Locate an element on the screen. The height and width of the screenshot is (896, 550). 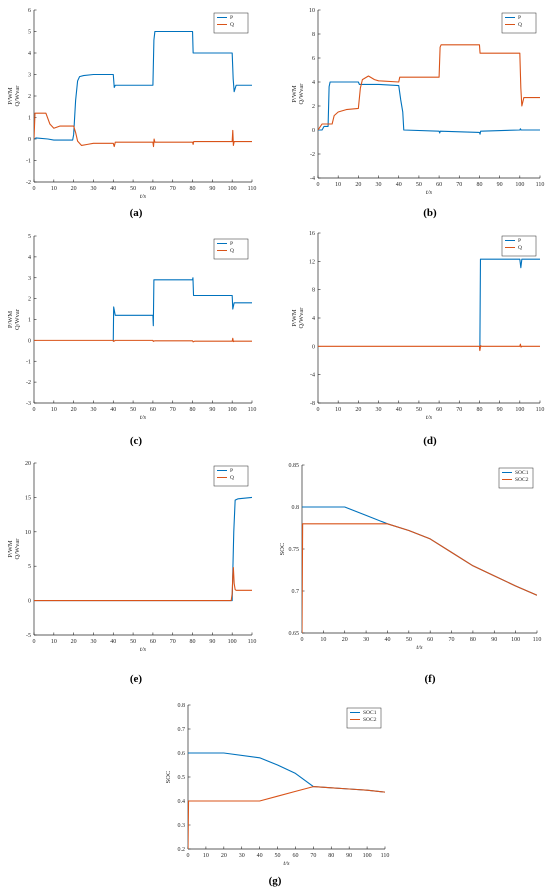
x-tick-label-f: 100 is located at coordinates (515, 640).